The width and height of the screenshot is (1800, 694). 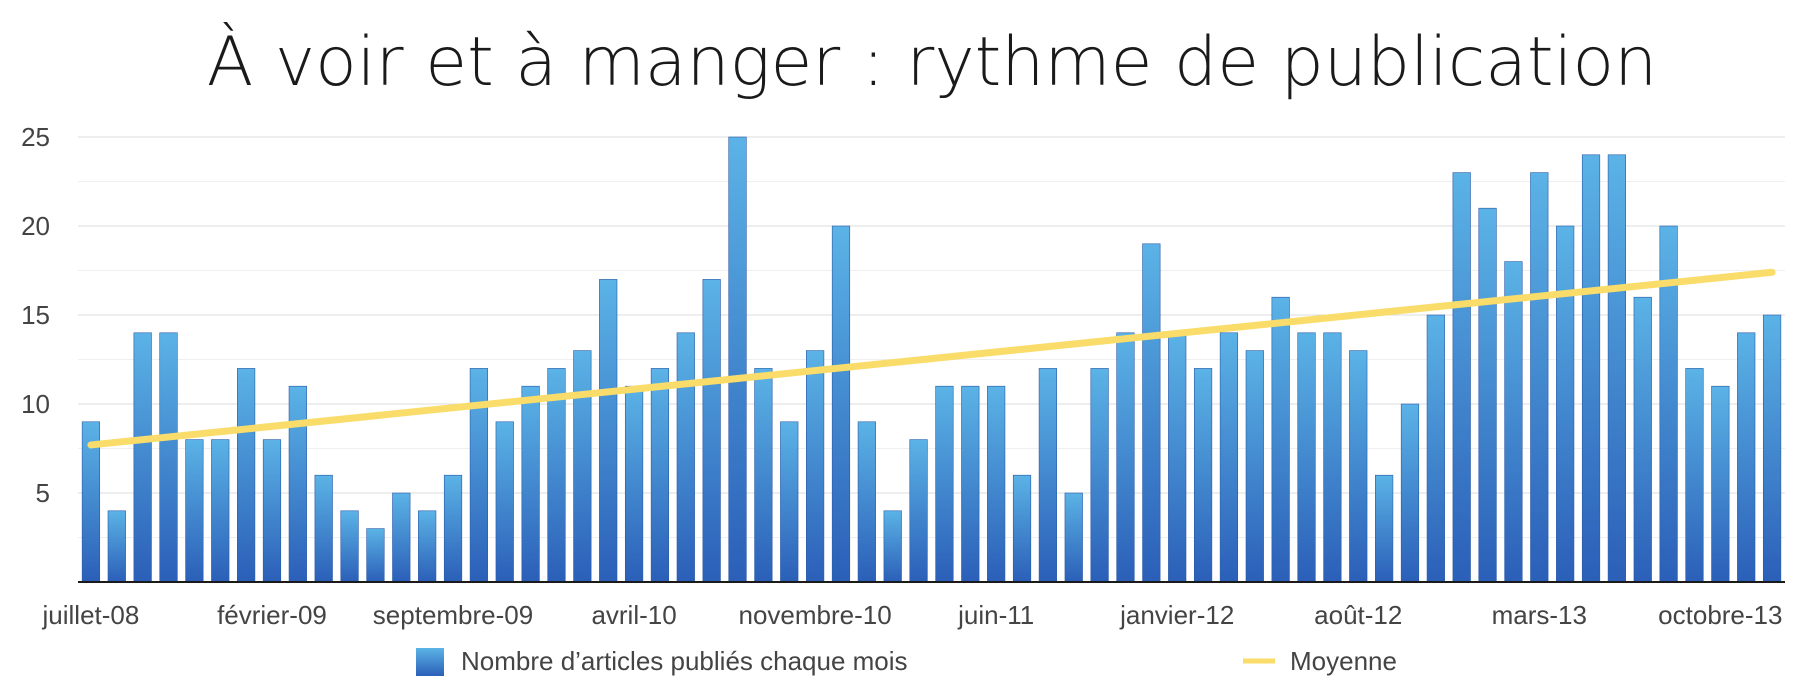 I want to click on bar: août-08: 4, so click(x=116, y=546).